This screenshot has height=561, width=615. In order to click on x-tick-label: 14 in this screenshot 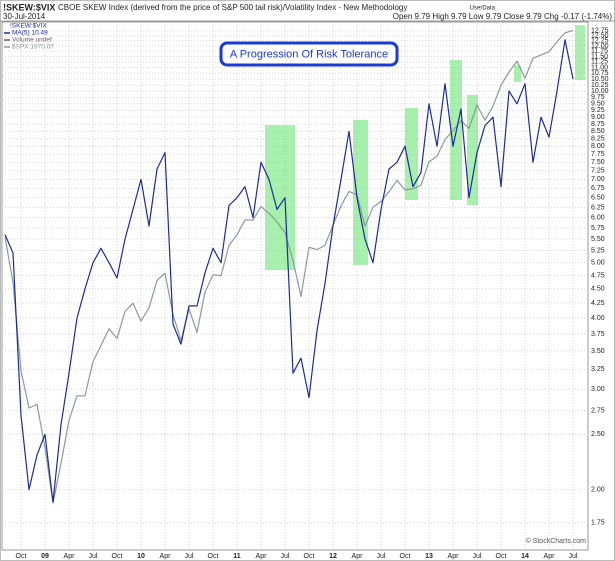, I will do `click(525, 556)`.